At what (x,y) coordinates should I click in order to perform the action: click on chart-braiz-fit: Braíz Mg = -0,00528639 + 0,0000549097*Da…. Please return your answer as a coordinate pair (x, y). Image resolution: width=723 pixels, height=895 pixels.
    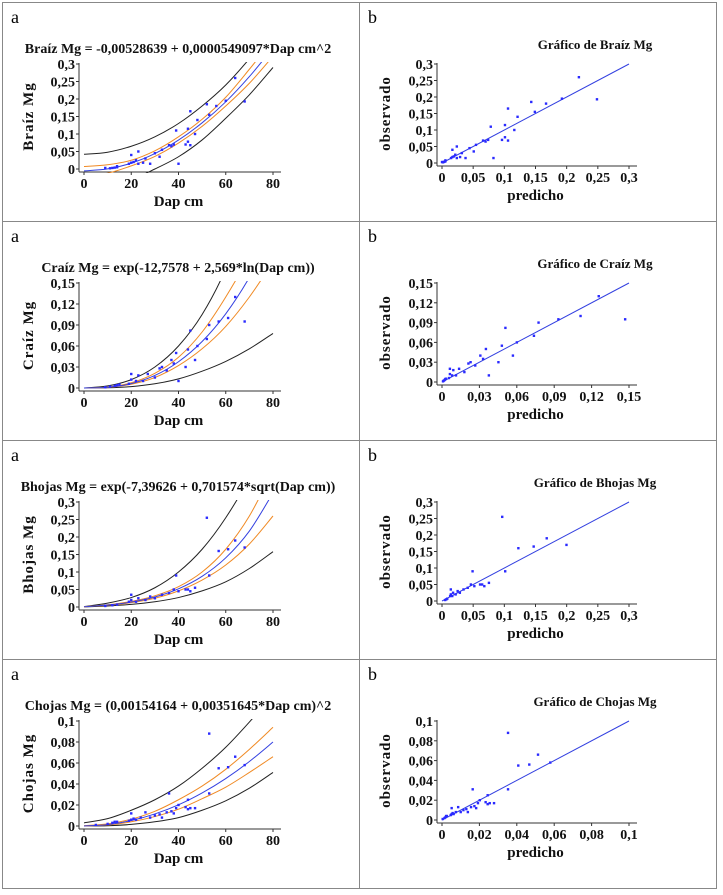
    Looking at the image, I should click on (176, 126).